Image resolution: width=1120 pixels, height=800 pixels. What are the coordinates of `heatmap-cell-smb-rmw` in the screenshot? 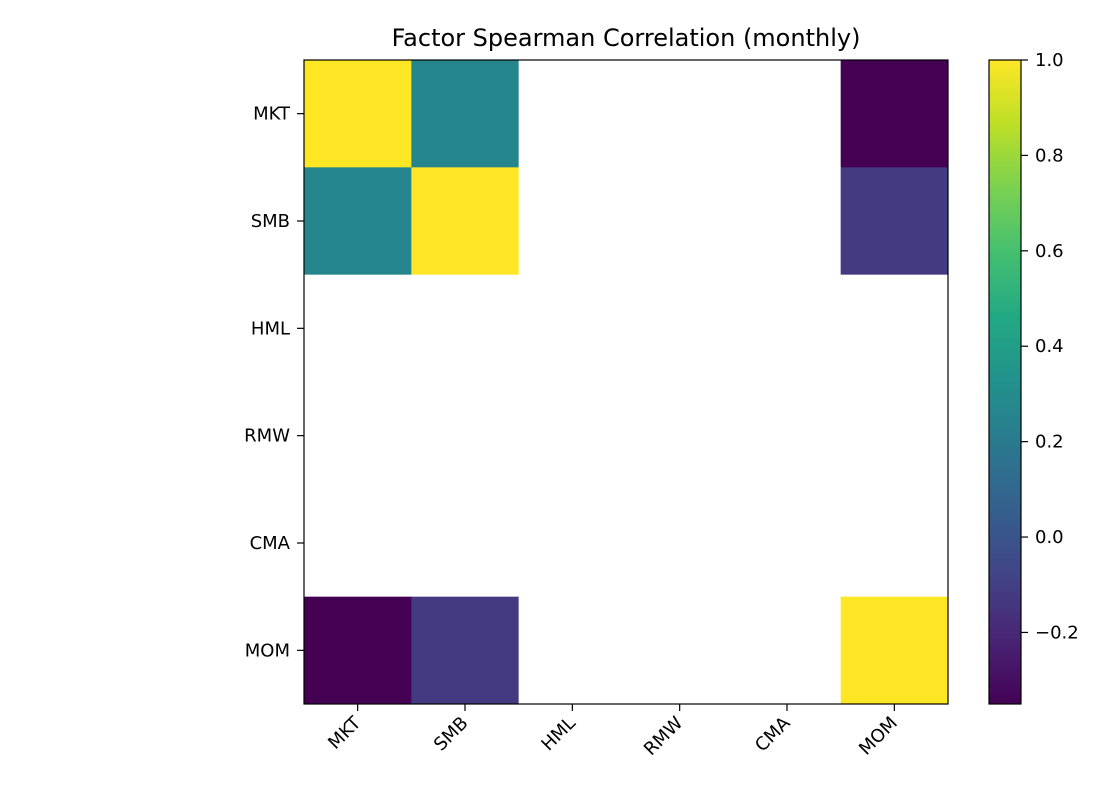 It's located at (680, 221).